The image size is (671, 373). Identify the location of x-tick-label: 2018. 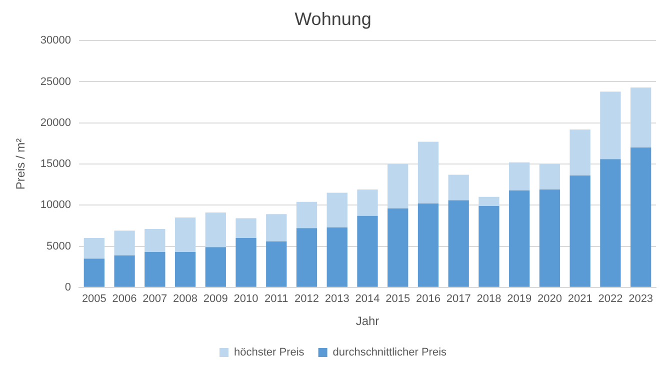
(489, 299).